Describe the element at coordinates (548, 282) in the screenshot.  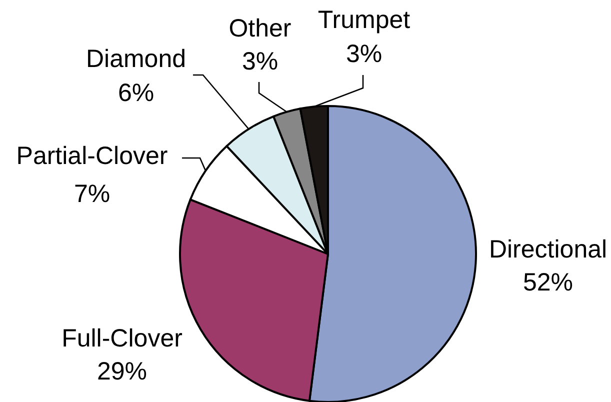
I see `data-label: 52%` at that location.